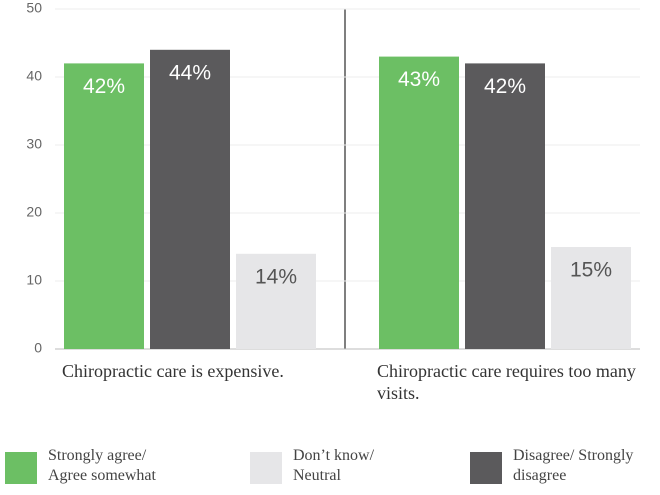 This screenshot has width=660, height=495. I want to click on legend-label: Disagree/ Strongly disagree, so click(573, 465).